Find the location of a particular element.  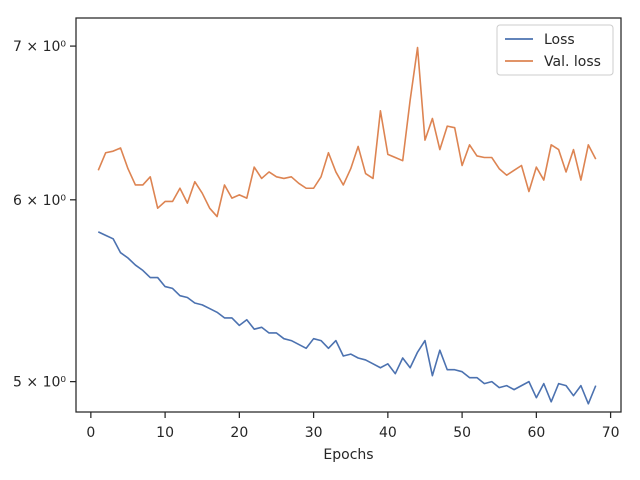

legend-label: Val. loss is located at coordinates (572, 62).